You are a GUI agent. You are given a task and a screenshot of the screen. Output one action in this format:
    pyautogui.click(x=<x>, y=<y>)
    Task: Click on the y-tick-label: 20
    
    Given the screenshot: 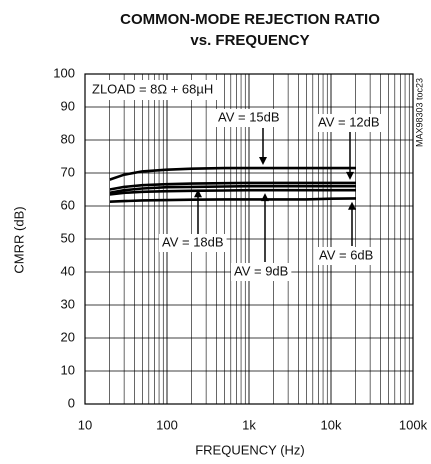 What is the action you would take?
    pyautogui.click(x=68, y=336)
    